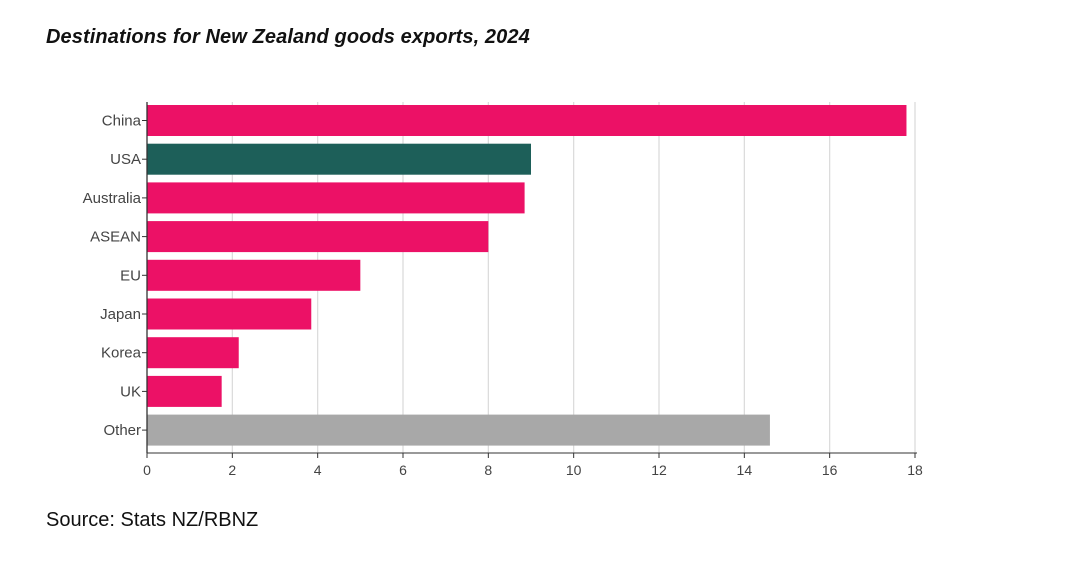  I want to click on bar-usa, so click(339, 159).